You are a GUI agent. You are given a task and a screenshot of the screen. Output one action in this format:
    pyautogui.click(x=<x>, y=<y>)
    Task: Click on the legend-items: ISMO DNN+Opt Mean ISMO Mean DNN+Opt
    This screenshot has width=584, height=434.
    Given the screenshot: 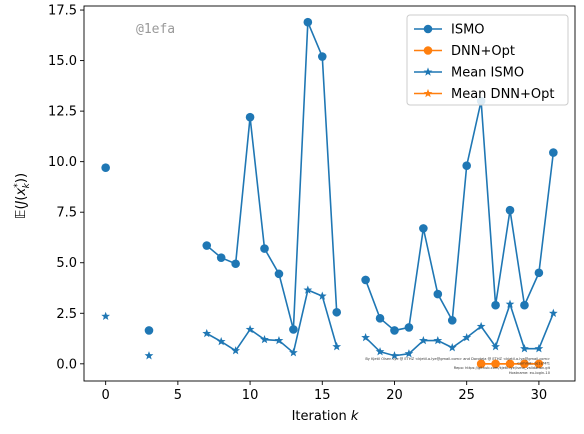 What is the action you would take?
    pyautogui.click(x=484, y=62)
    